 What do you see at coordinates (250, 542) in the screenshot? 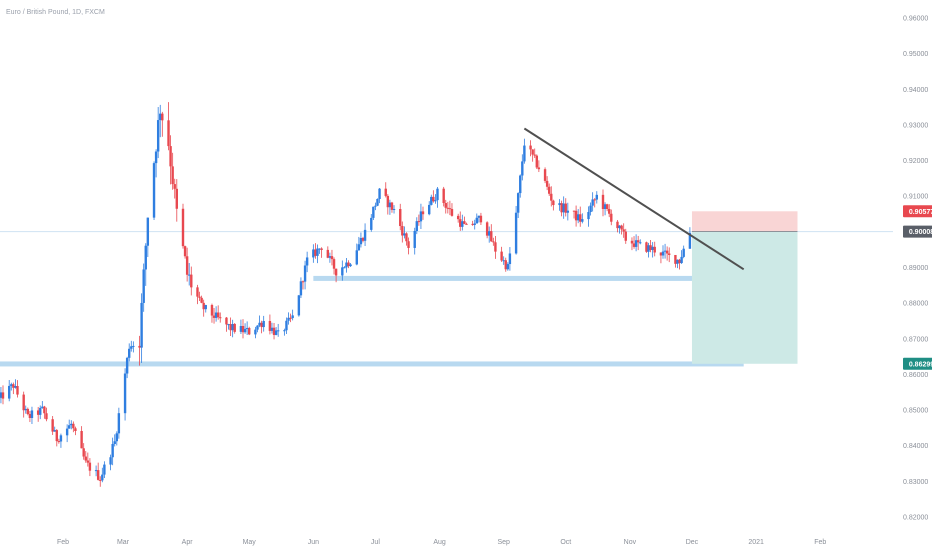
I see `x-tick-label-3: May` at bounding box center [250, 542].